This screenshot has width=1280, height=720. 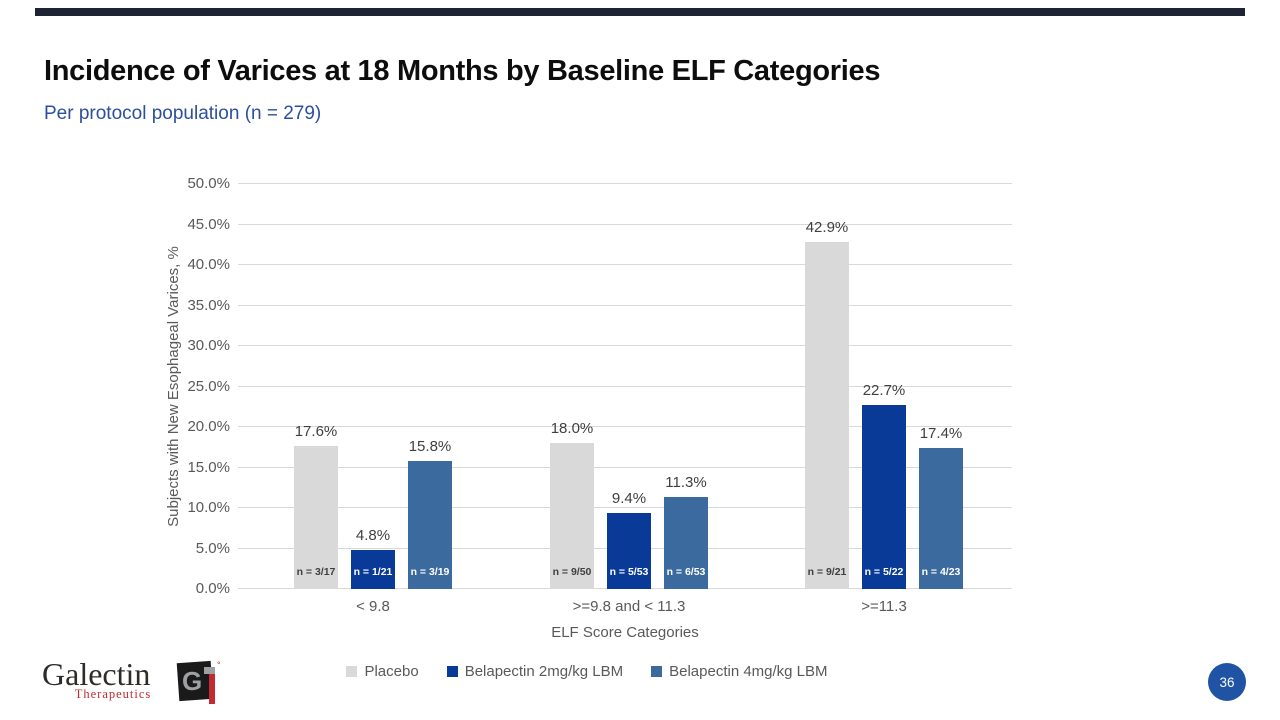 I want to click on bar-value-label: 18.0%, so click(x=572, y=429).